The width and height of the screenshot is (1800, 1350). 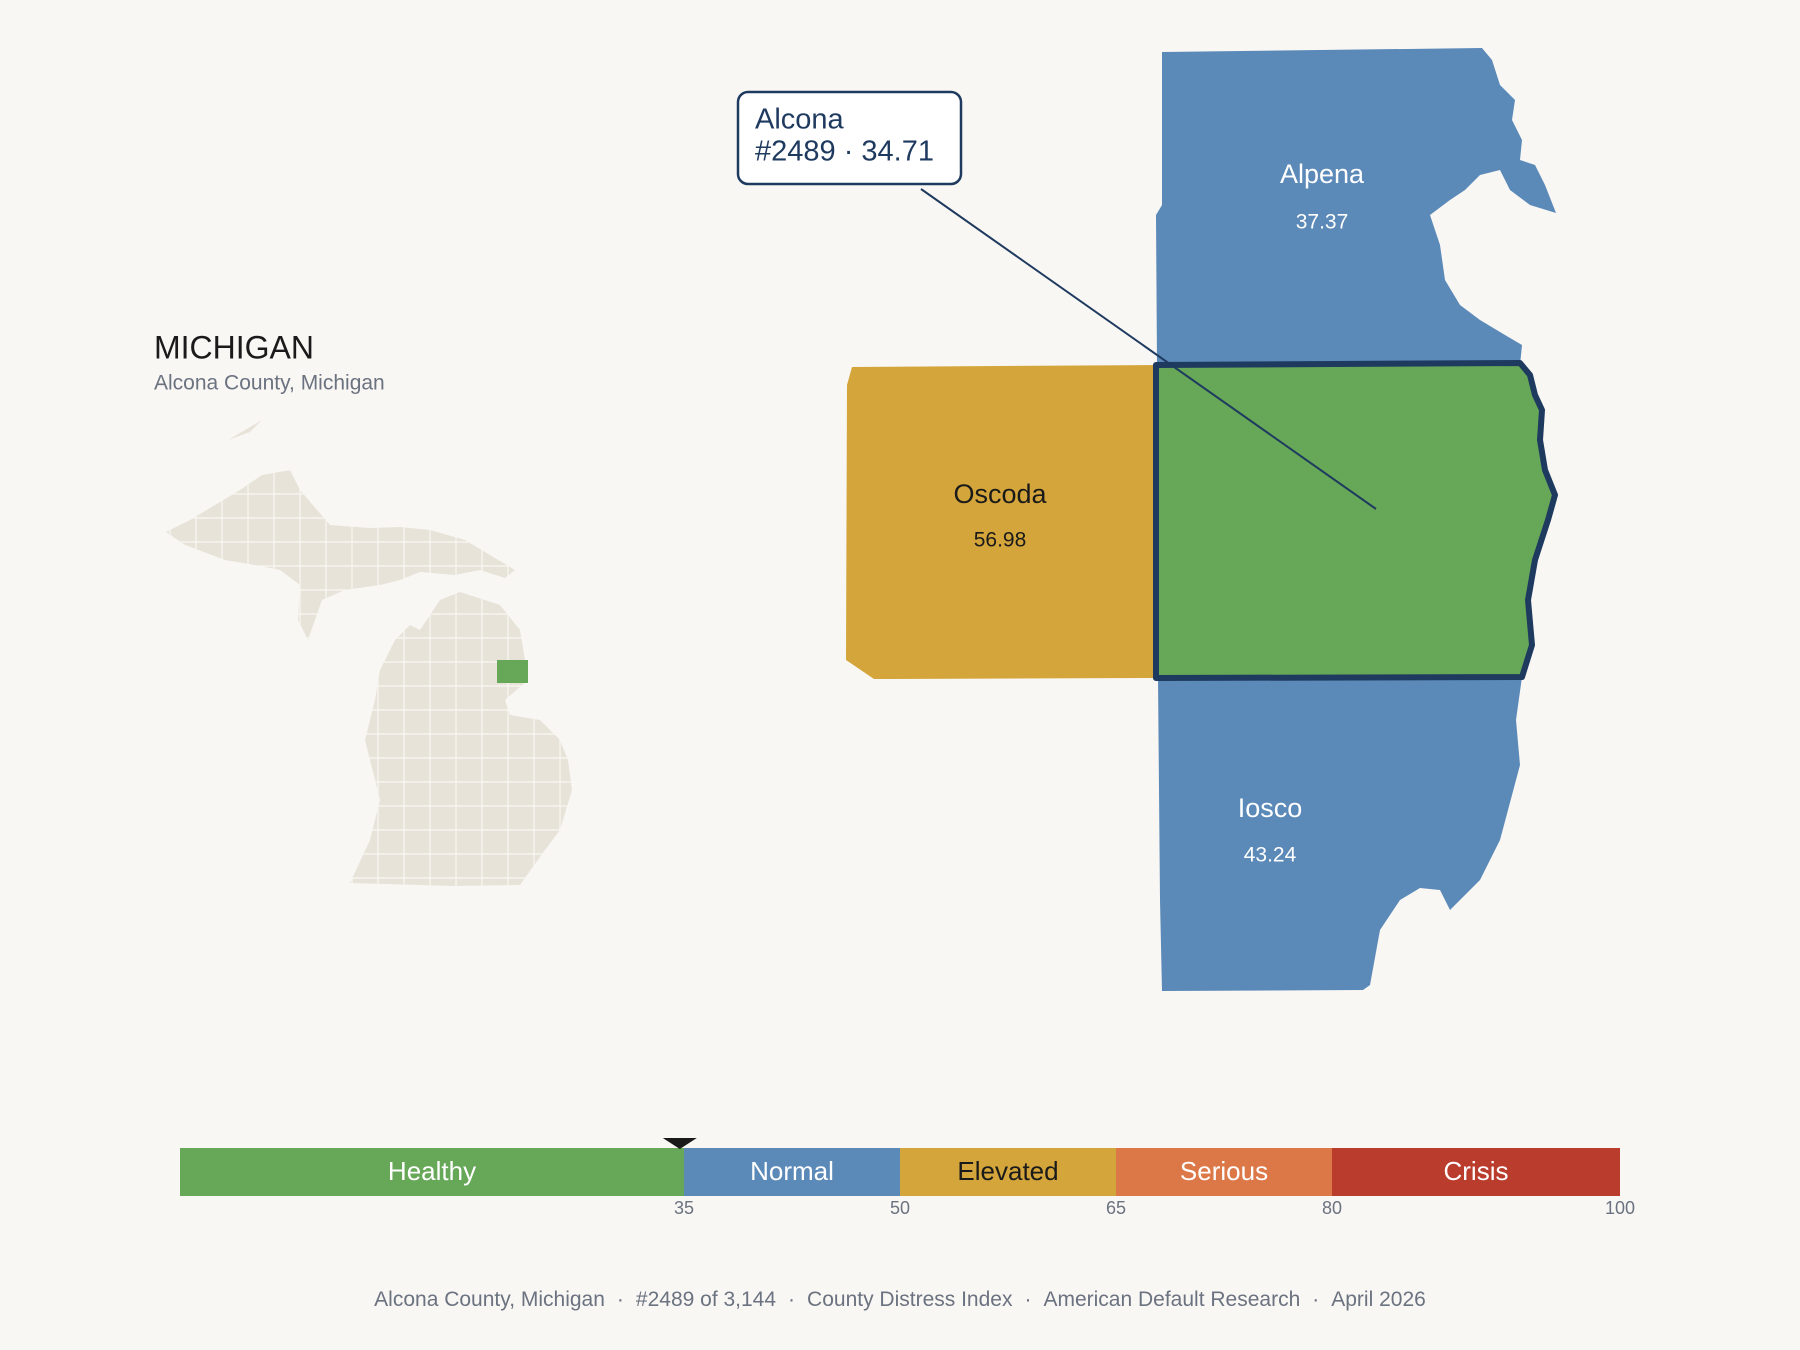 I want to click on segment-label: Healthy, so click(x=432, y=1171).